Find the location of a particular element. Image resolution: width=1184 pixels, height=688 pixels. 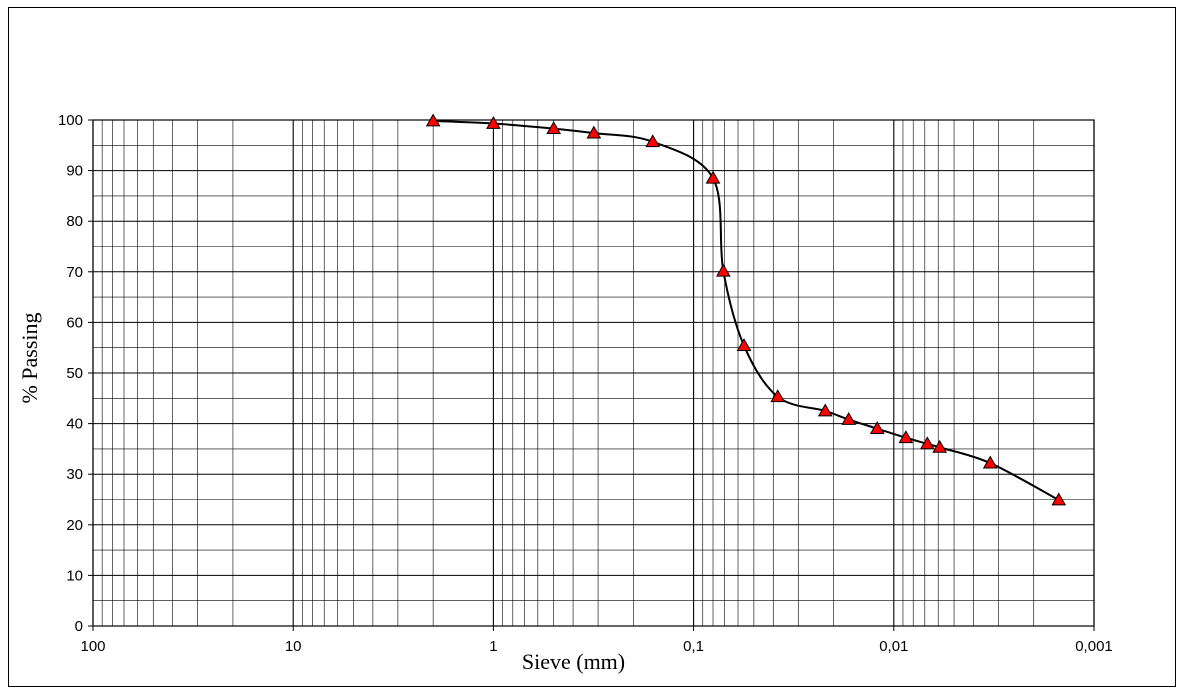

y-tick-label: 20 is located at coordinates (74, 525).